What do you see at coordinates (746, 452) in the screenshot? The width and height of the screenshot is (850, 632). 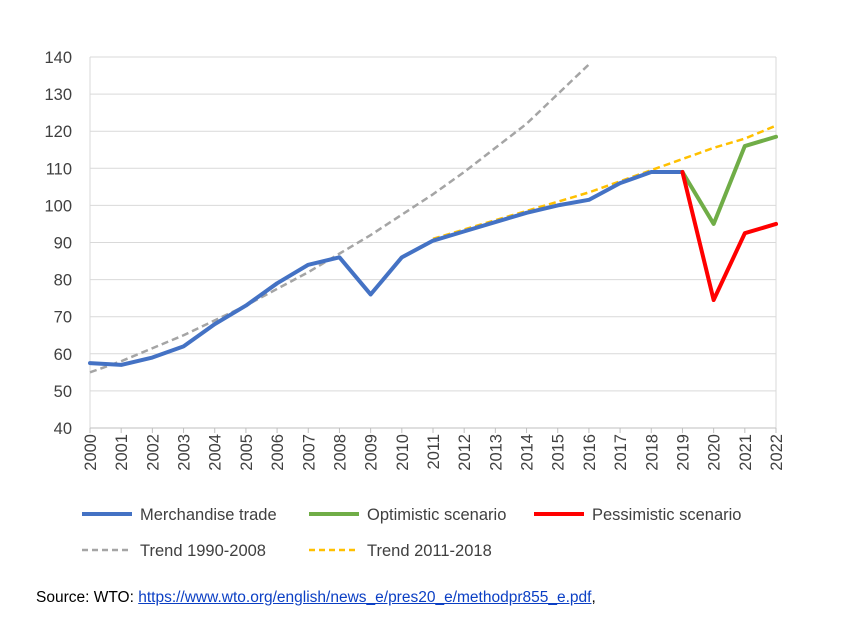 I see `x-tick-label-2021: 2021` at bounding box center [746, 452].